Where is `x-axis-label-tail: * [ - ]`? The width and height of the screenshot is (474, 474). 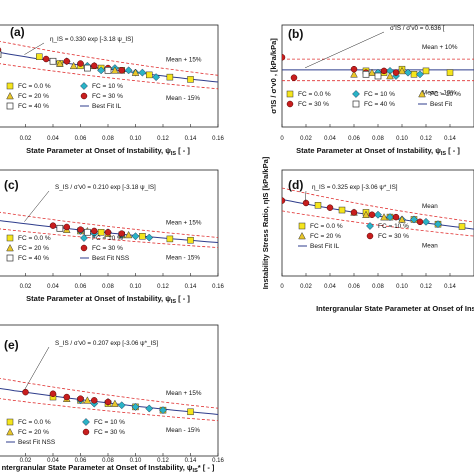 x-axis-label-tail: * [ - ] is located at coordinates (206, 467).